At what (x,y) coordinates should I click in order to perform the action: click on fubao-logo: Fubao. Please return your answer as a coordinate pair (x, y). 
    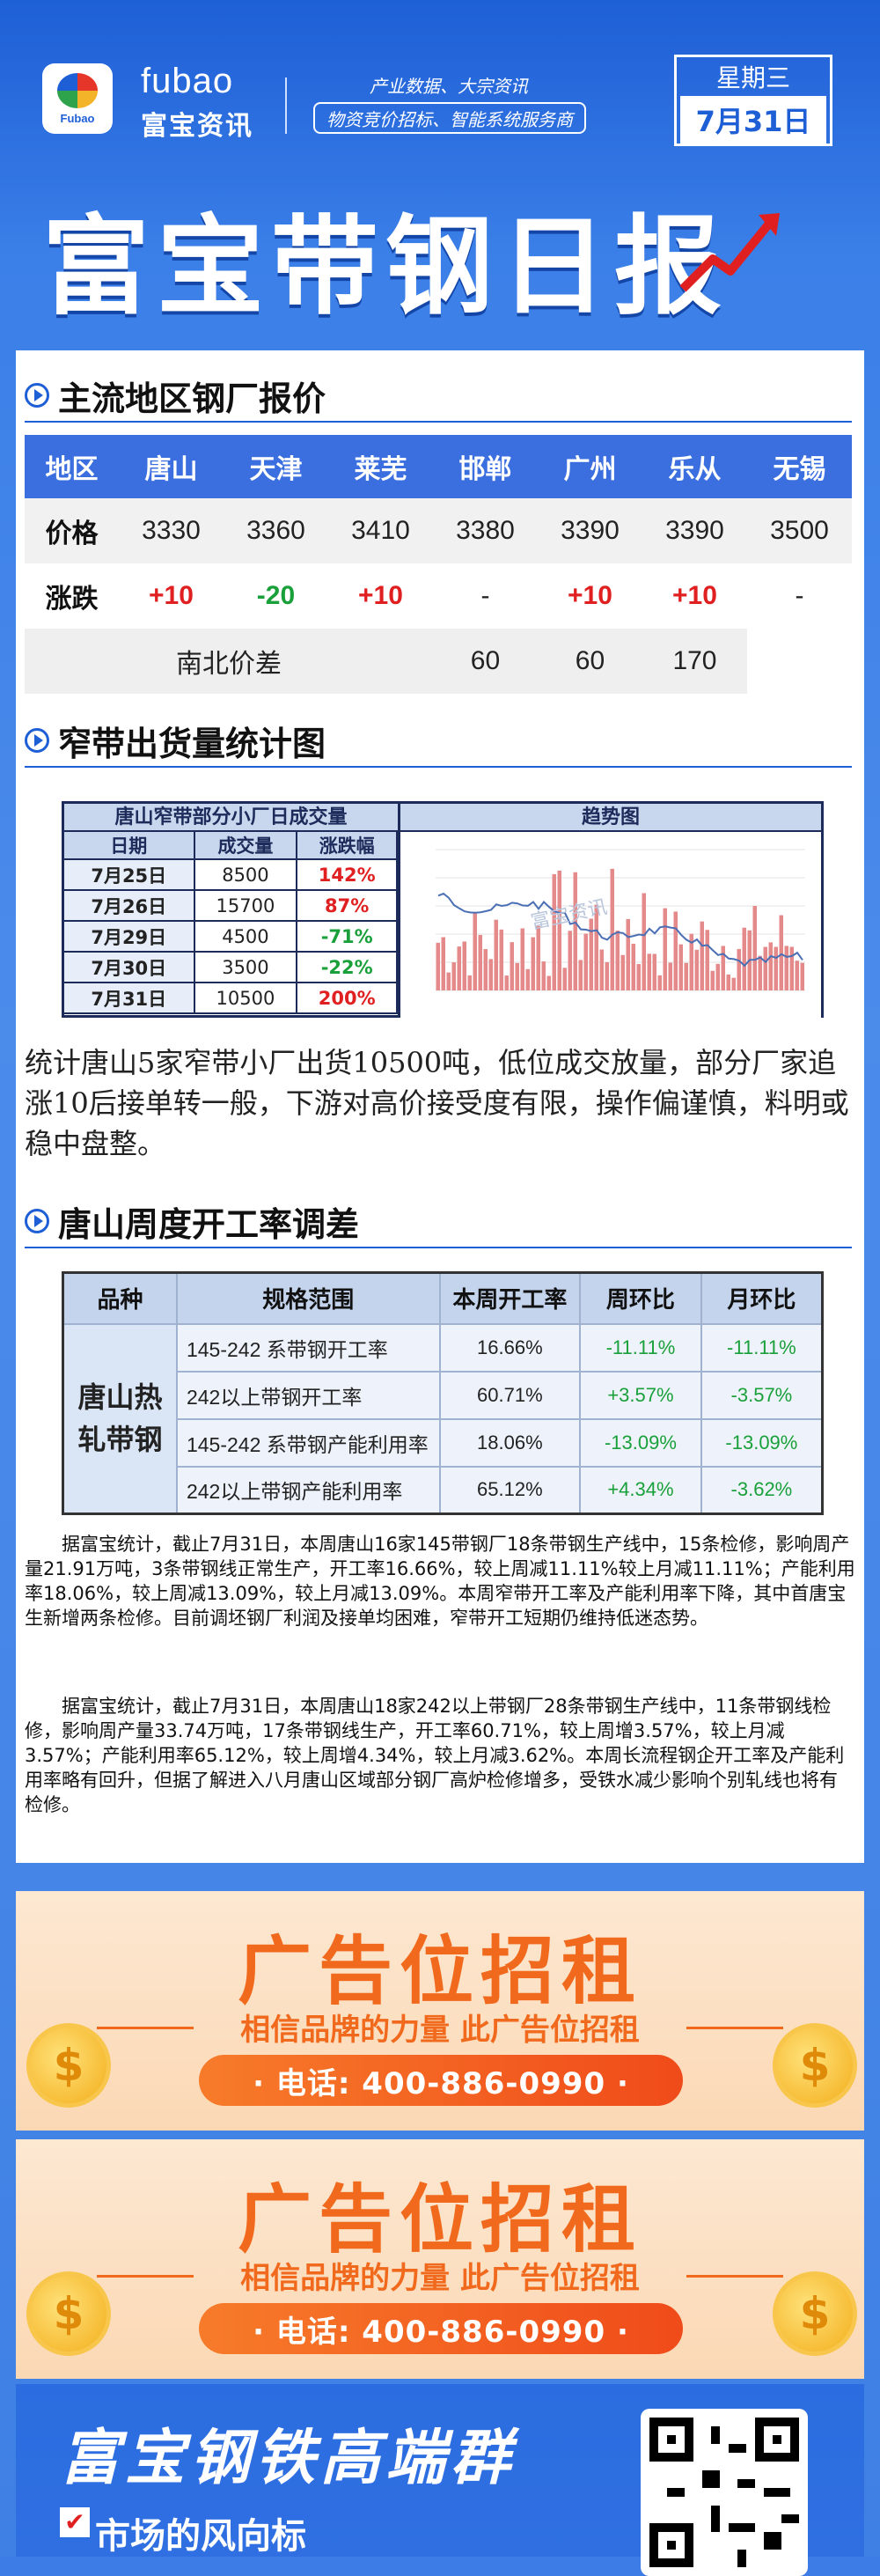
    Looking at the image, I should click on (78, 99).